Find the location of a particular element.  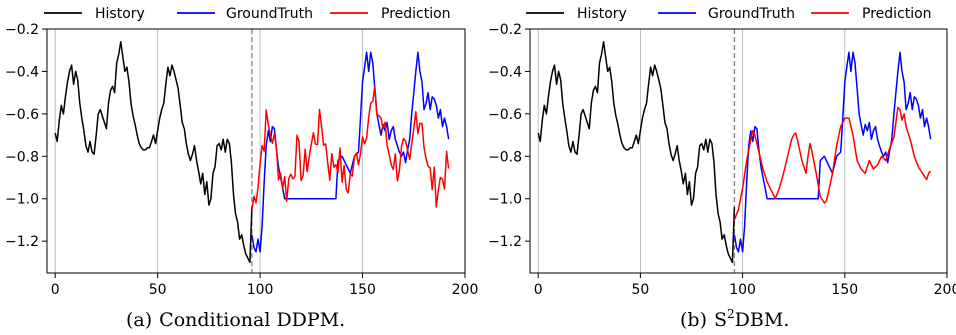

y-tick-label-a-1: −0.4 is located at coordinates (22, 72).